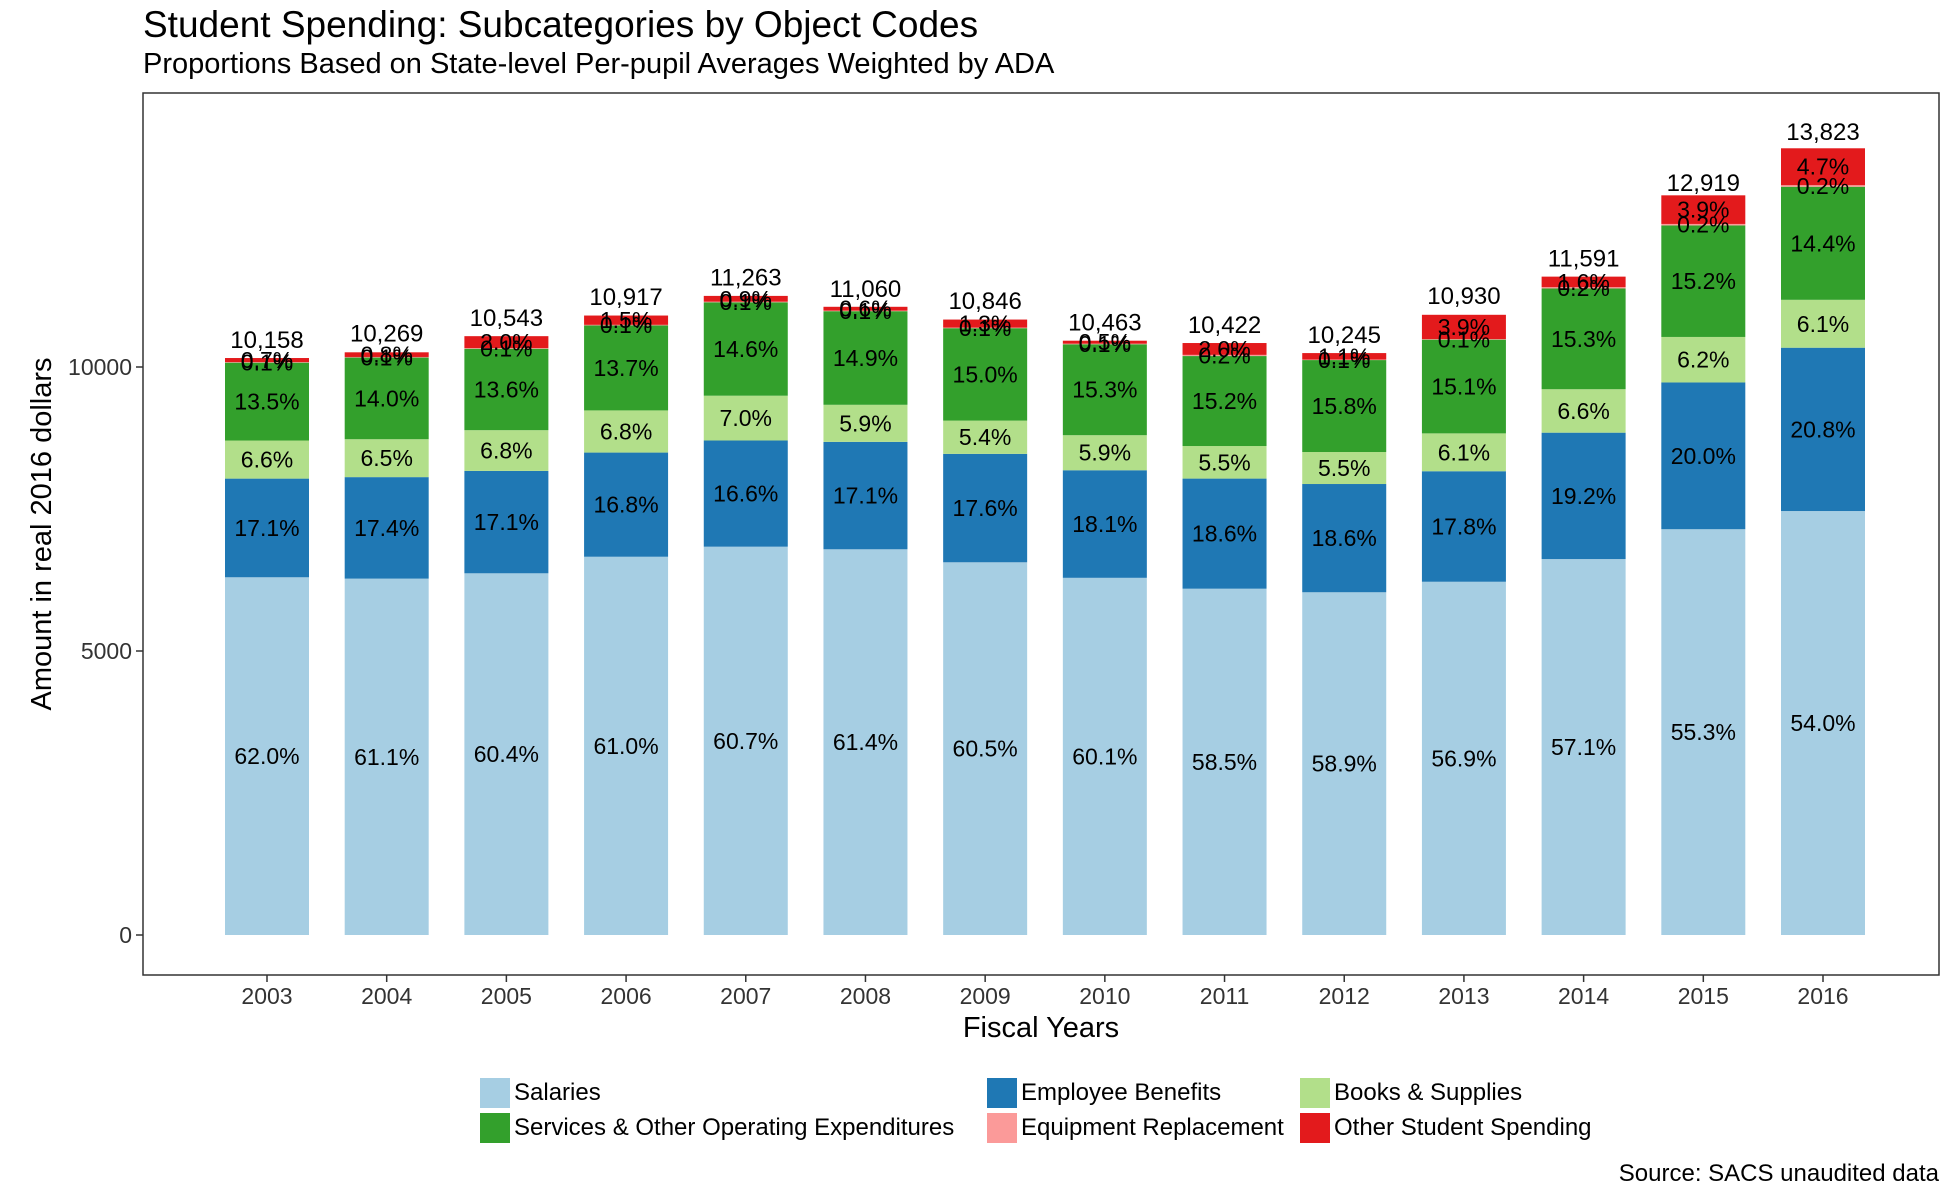  I want to click on bar-salaries-2009, so click(985, 748).